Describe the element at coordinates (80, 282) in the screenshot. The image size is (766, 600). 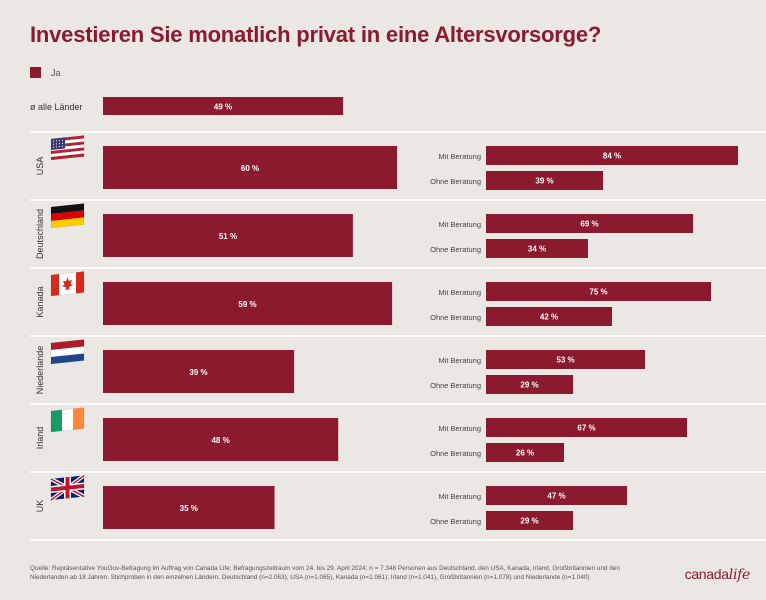
I see `band-right` at that location.